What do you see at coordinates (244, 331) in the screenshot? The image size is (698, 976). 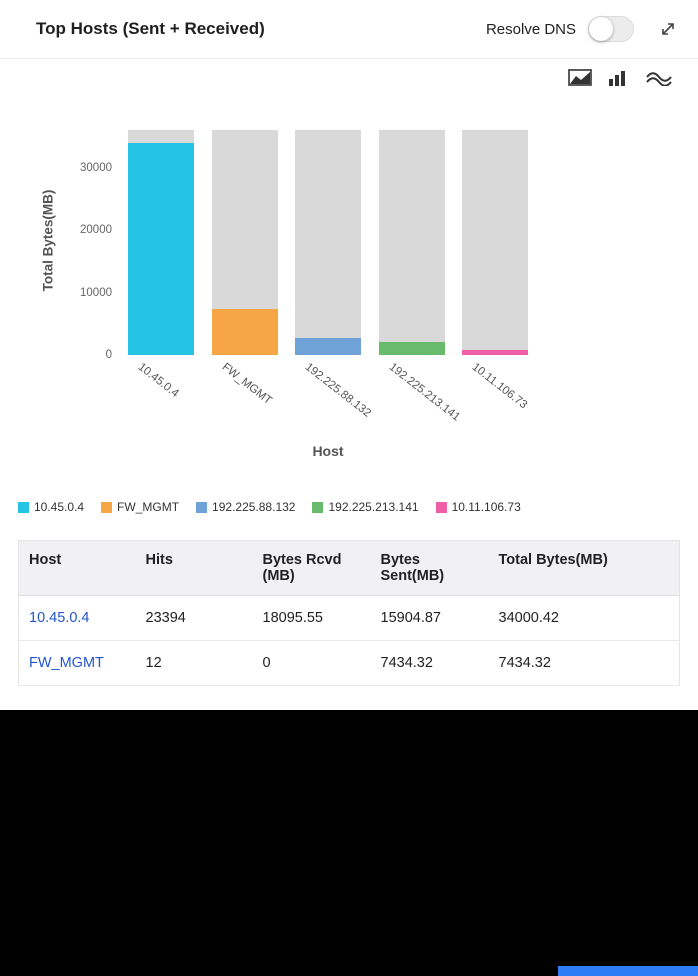 I see `bar-FW_MGMT` at bounding box center [244, 331].